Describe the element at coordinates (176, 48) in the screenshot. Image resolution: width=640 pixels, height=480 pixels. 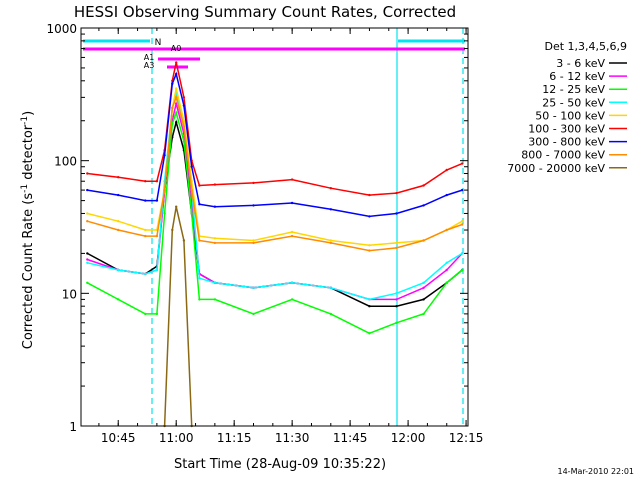
I see `attenuator-label: A0` at that location.